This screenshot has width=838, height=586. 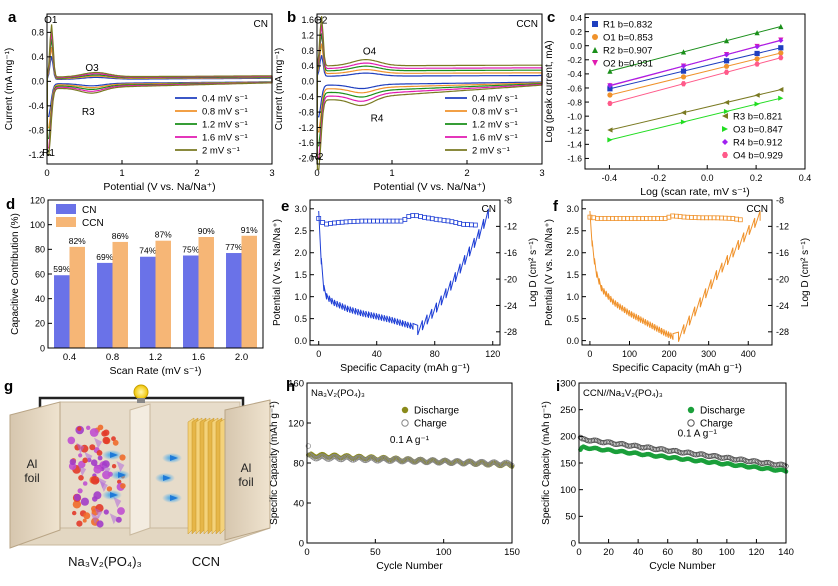 I want to click on bar-value-label: 69%, so click(x=104, y=257).